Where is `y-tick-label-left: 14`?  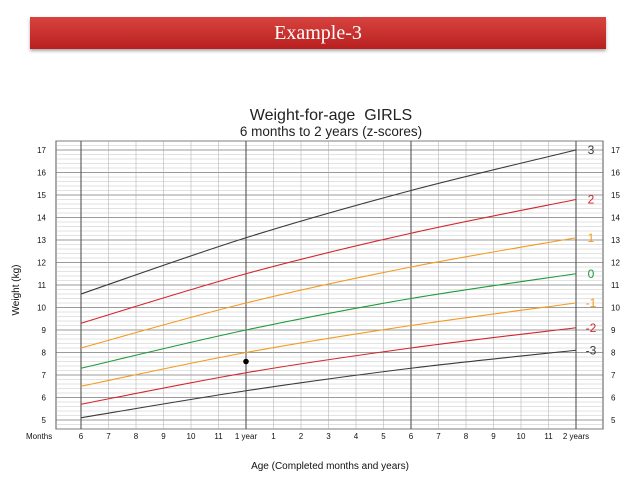
y-tick-label-left: 14 is located at coordinates (41, 218).